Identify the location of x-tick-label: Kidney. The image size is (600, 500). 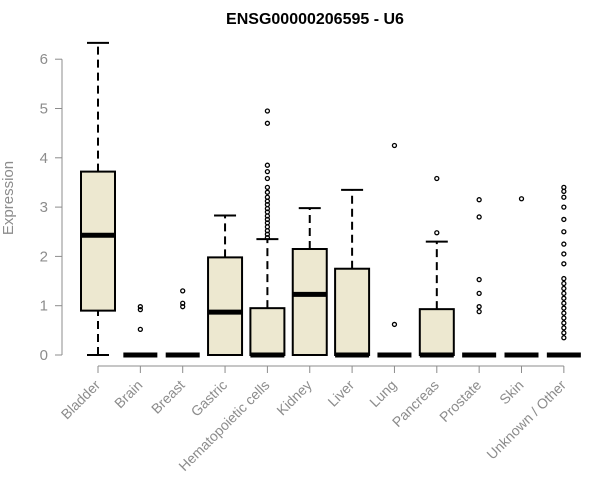
(294, 398).